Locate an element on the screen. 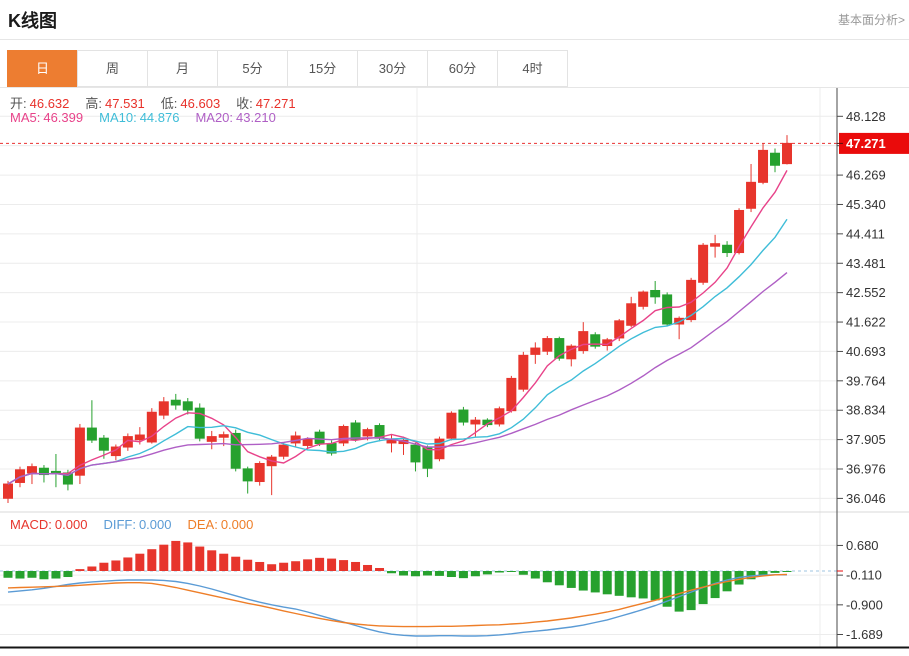 This screenshot has height=656, width=909. diff-line is located at coordinates (397, 605).